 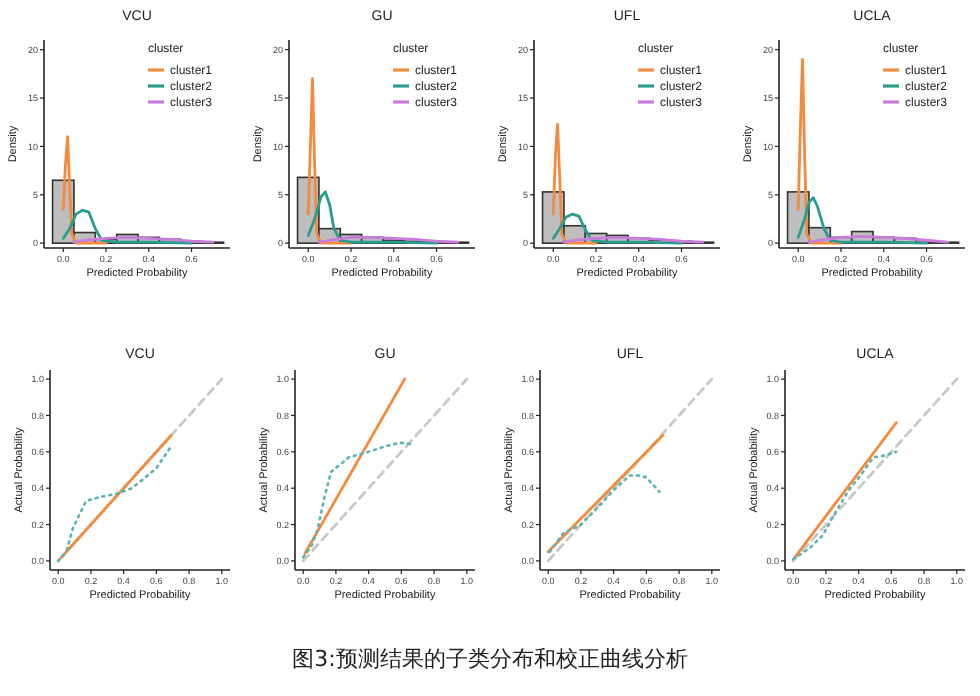 I want to click on caption: 图3:预测结果的子类分布和校正曲线分析, so click(x=490, y=659).